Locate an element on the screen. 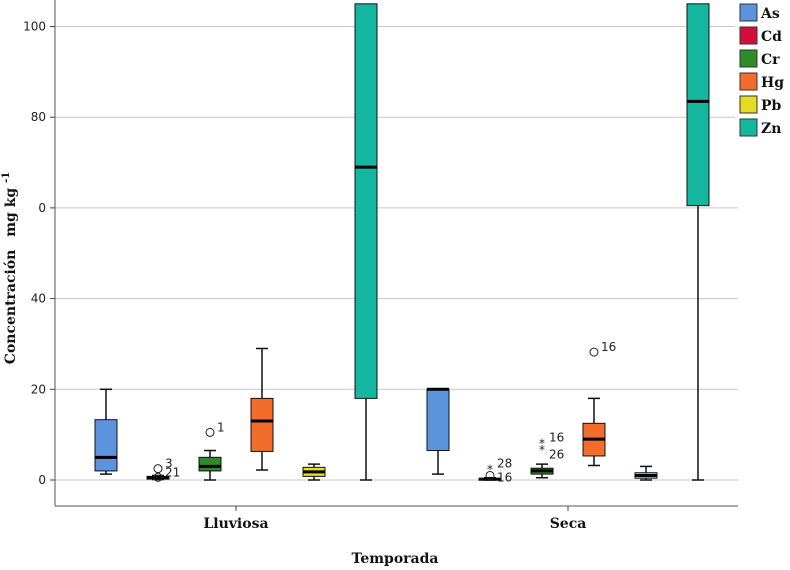  outlier-label: 21 is located at coordinates (172, 472).